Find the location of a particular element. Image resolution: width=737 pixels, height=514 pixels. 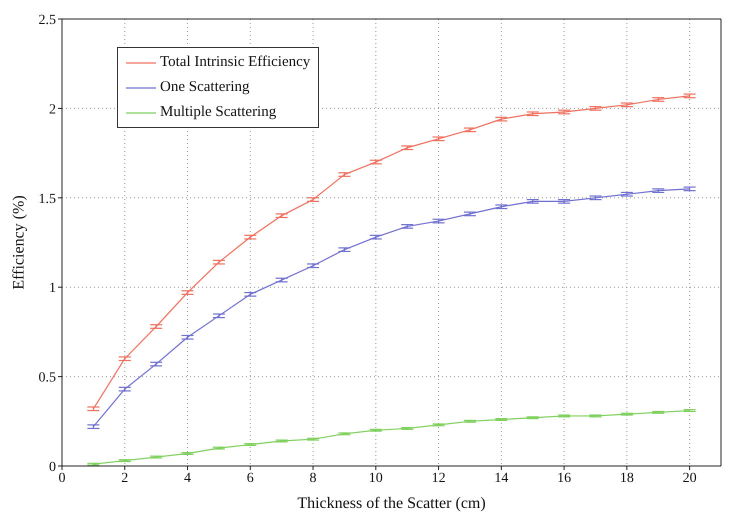

x-tick-label: 4 is located at coordinates (188, 478).